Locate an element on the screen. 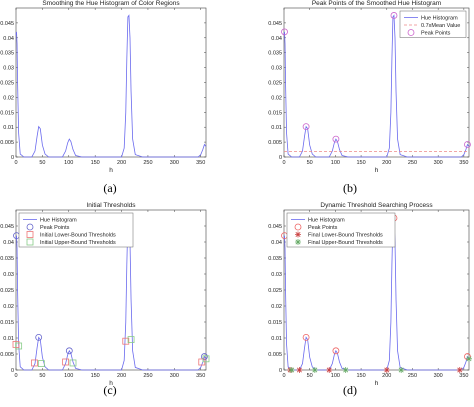 The height and width of the screenshot is (407, 474). legend-label: Final Upper-Bound Thresholds is located at coordinates (345, 243).